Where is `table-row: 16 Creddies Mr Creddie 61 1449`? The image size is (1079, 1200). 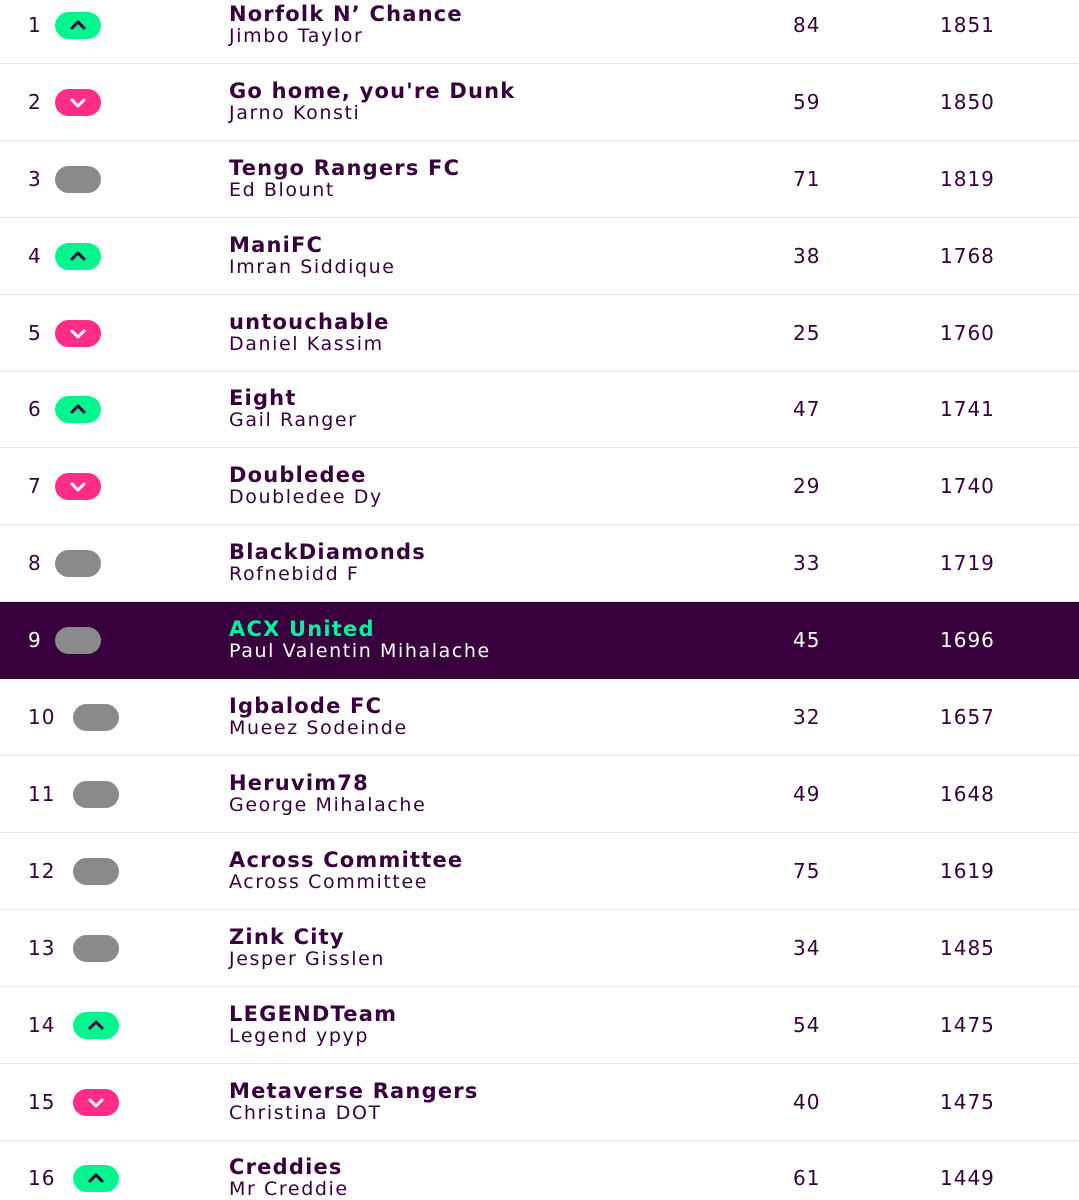 table-row: 16 Creddies Mr Creddie 61 1449 is located at coordinates (539, 1170).